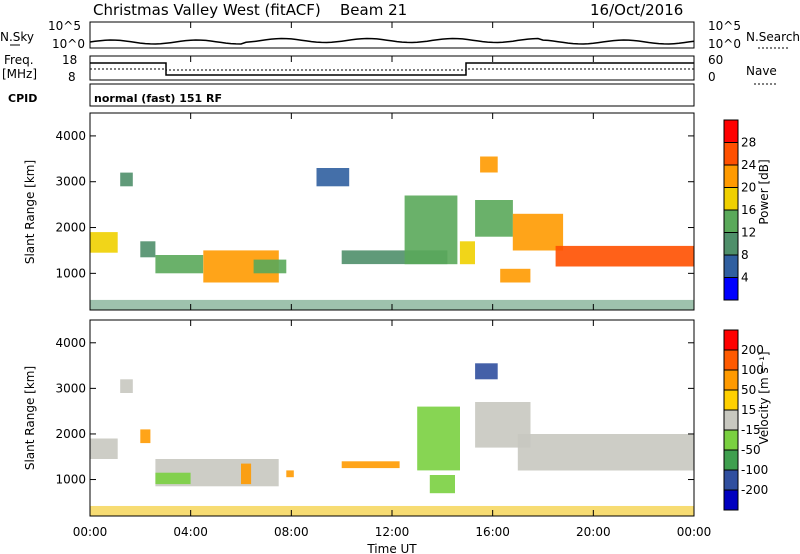  What do you see at coordinates (190, 532) in the screenshot?
I see `xtick-label: 04:00` at bounding box center [190, 532].